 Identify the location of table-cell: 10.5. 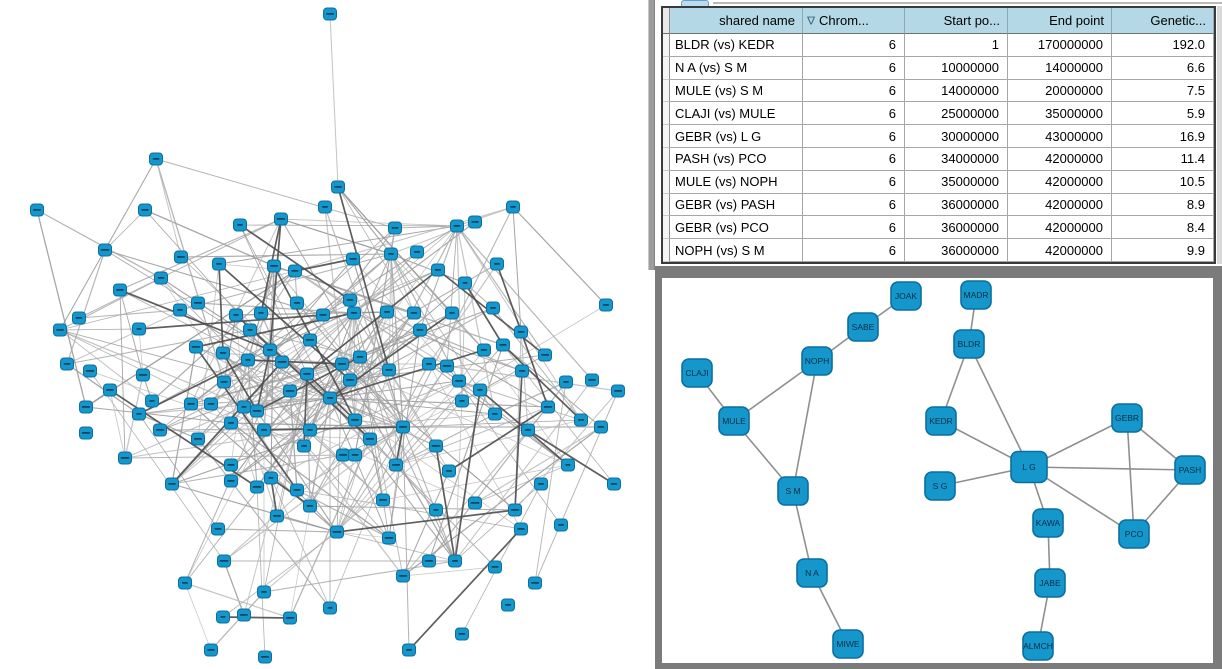
(1163, 182).